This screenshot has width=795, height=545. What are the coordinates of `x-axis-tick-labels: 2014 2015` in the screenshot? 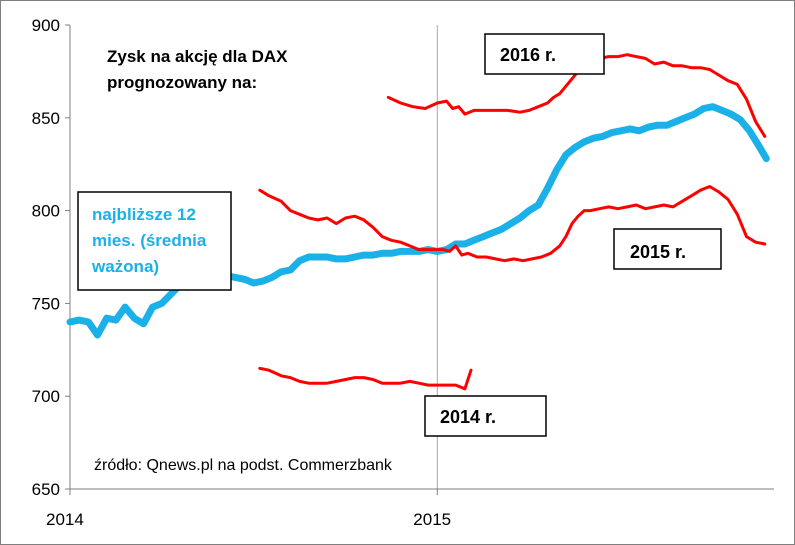 It's located at (248, 519).